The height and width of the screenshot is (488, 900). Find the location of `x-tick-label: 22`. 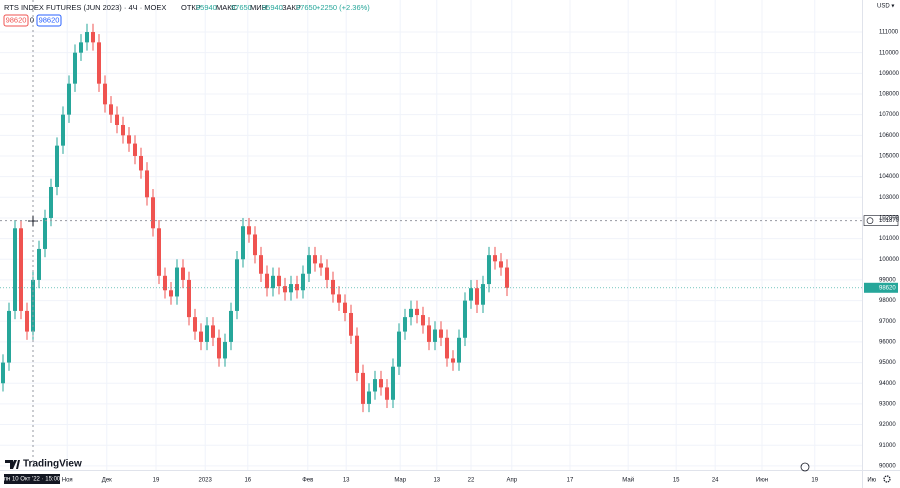

x-tick-label: 22 is located at coordinates (471, 481).